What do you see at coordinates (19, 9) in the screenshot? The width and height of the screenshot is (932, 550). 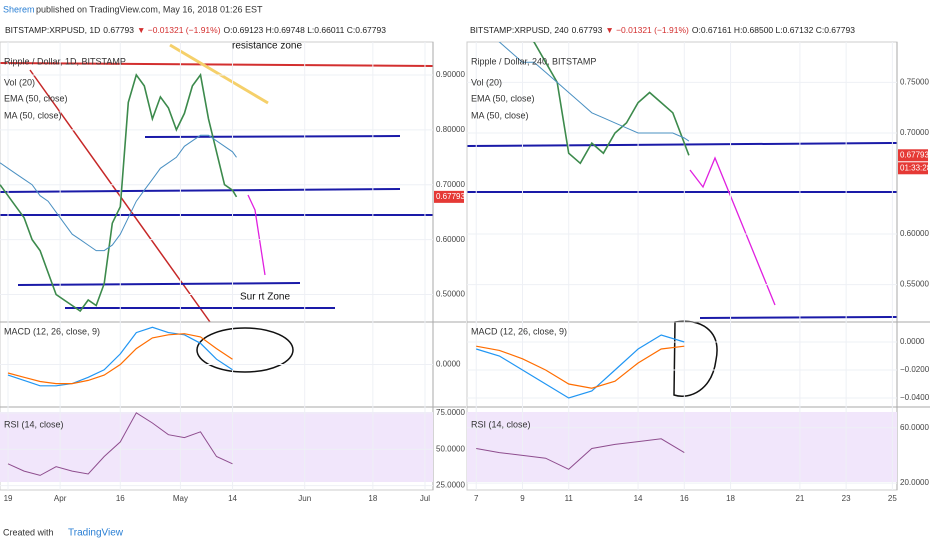 I see `publisher: Sherem` at bounding box center [19, 9].